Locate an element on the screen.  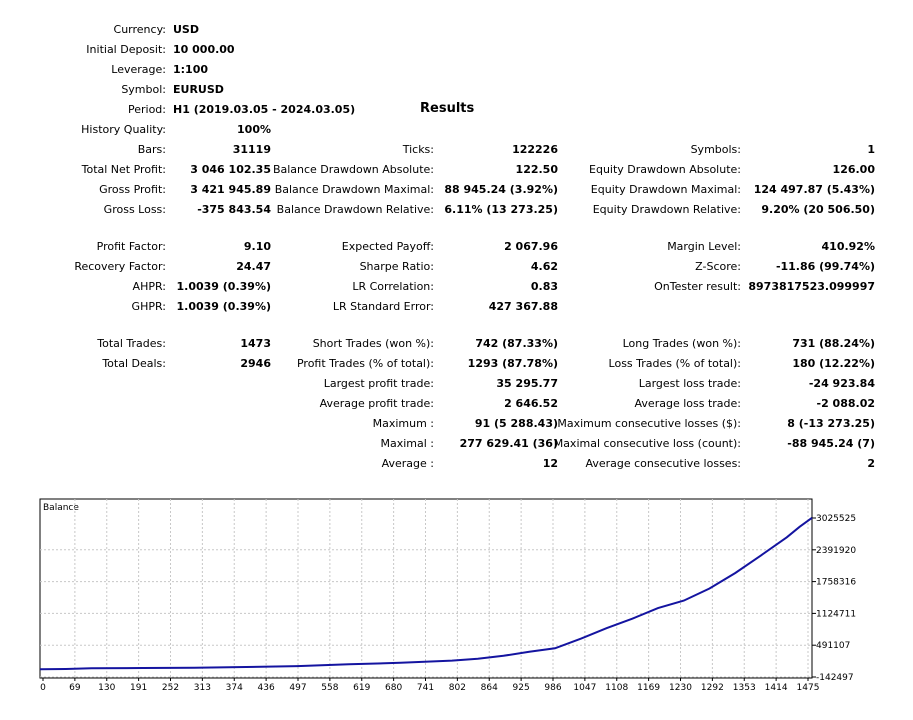
header-value: 1:100 is located at coordinates (191, 69).